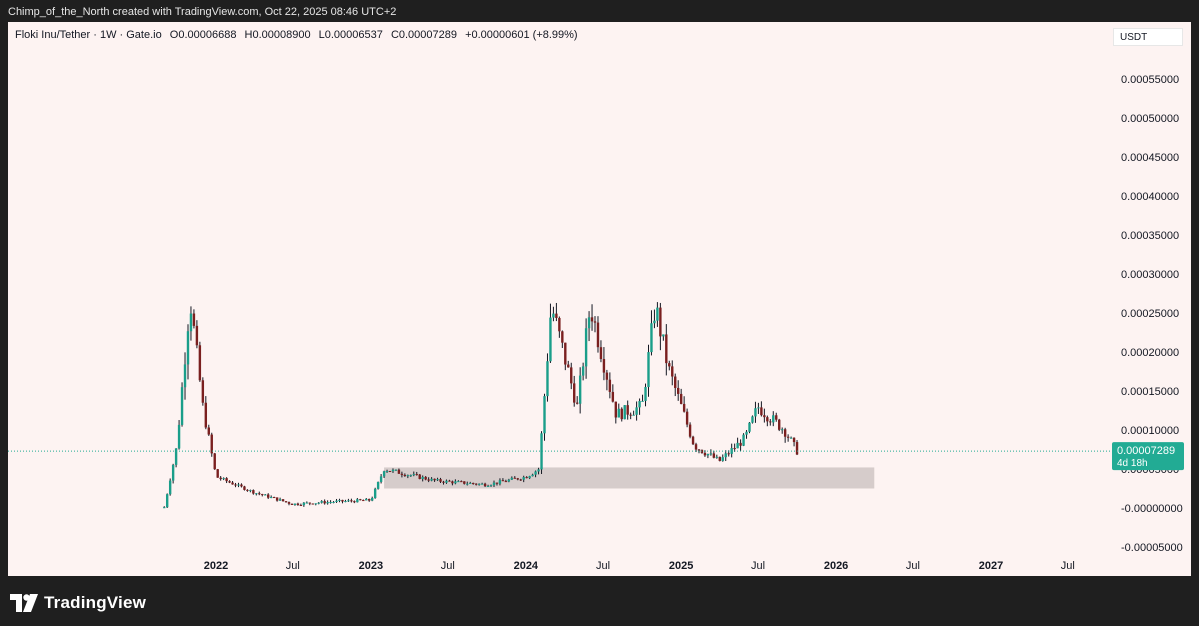  Describe the element at coordinates (88, 35) in the screenshot. I see `symbol-label: Floki Inu/Tether · 1W · Gate.io` at that location.